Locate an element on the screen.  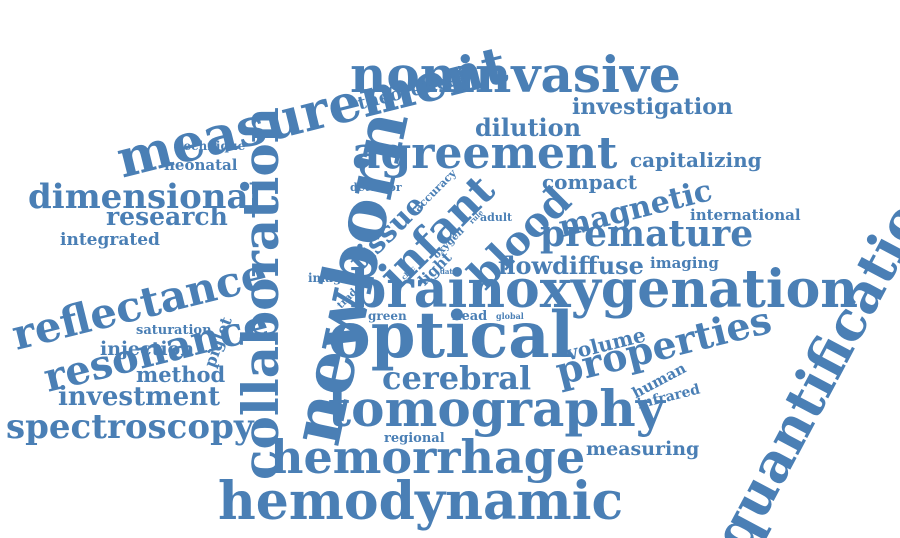
word-imaging: imaging is located at coordinates (684, 263).